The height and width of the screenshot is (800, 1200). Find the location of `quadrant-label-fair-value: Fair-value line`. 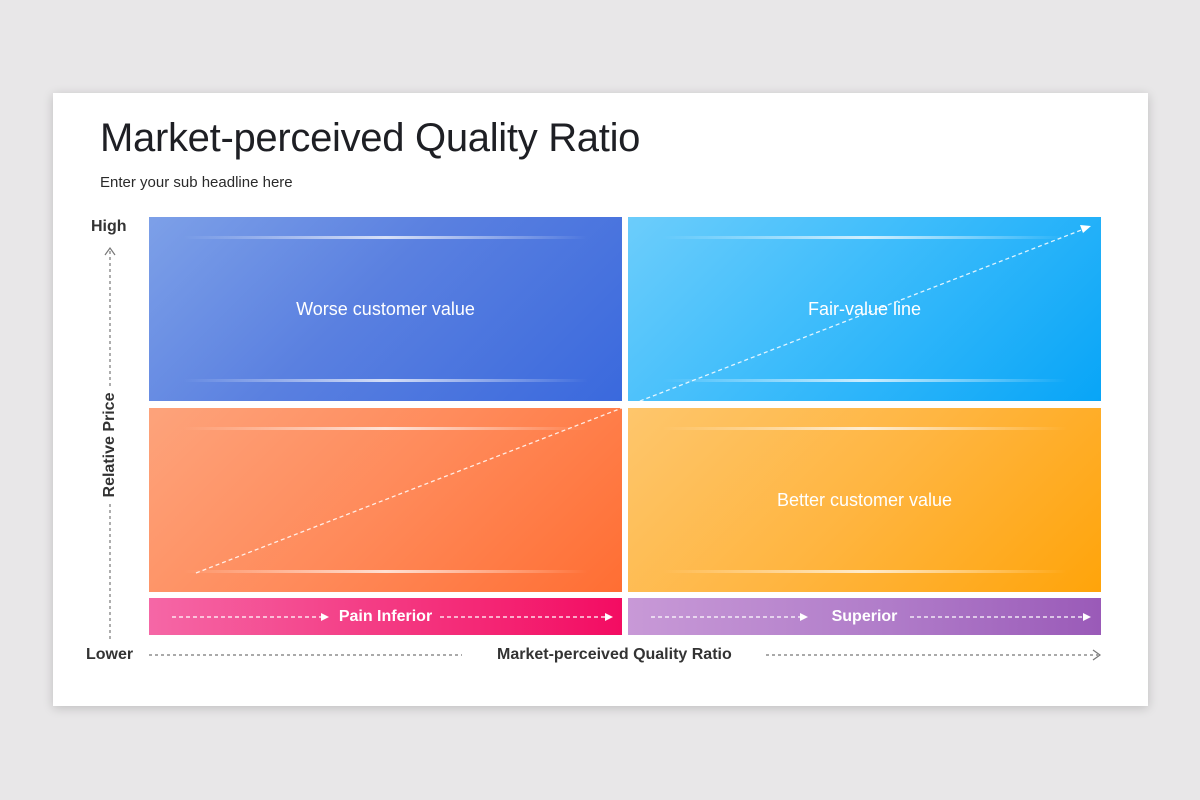

quadrant-label-fair-value: Fair-value line is located at coordinates (864, 308).